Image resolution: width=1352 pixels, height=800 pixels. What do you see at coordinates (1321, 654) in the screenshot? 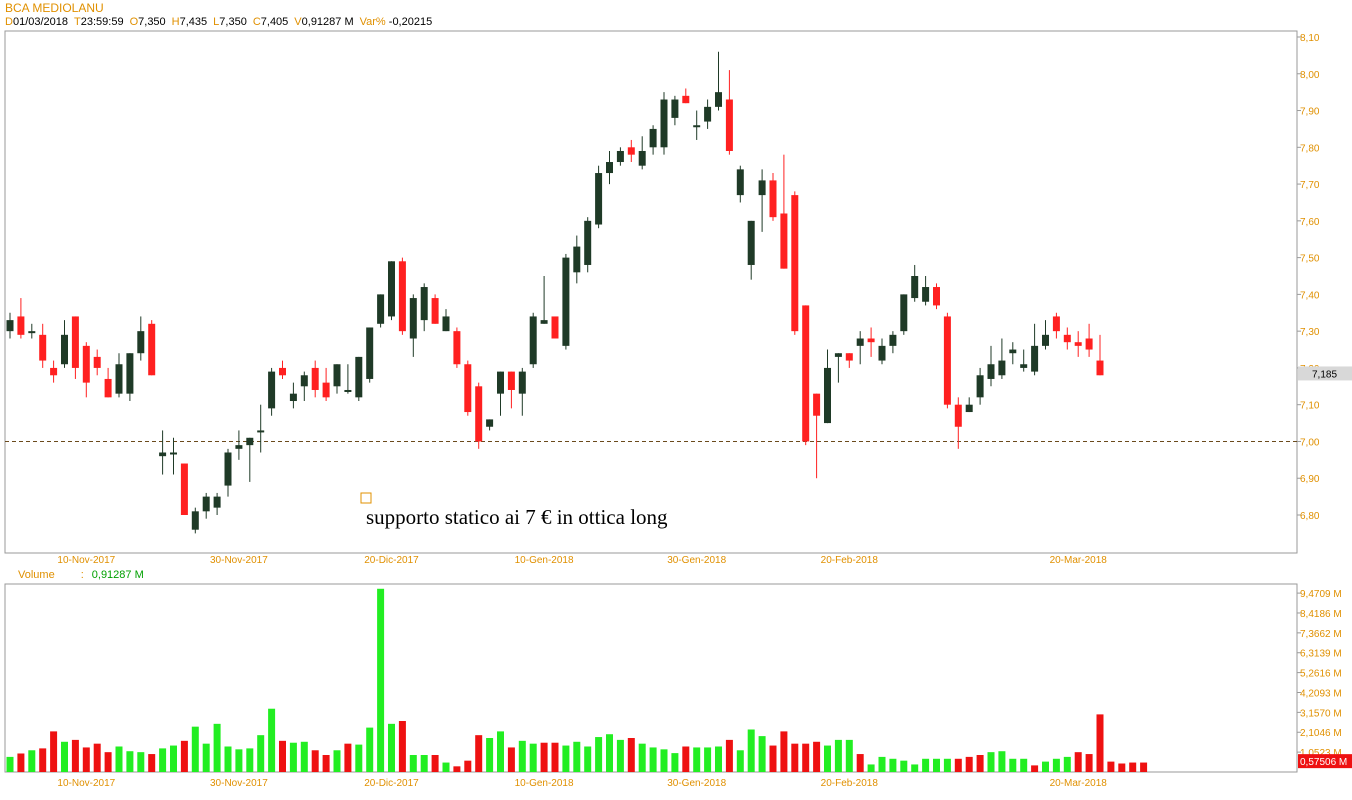
I see `volume-tick-label: 6,3139 M` at bounding box center [1321, 654].